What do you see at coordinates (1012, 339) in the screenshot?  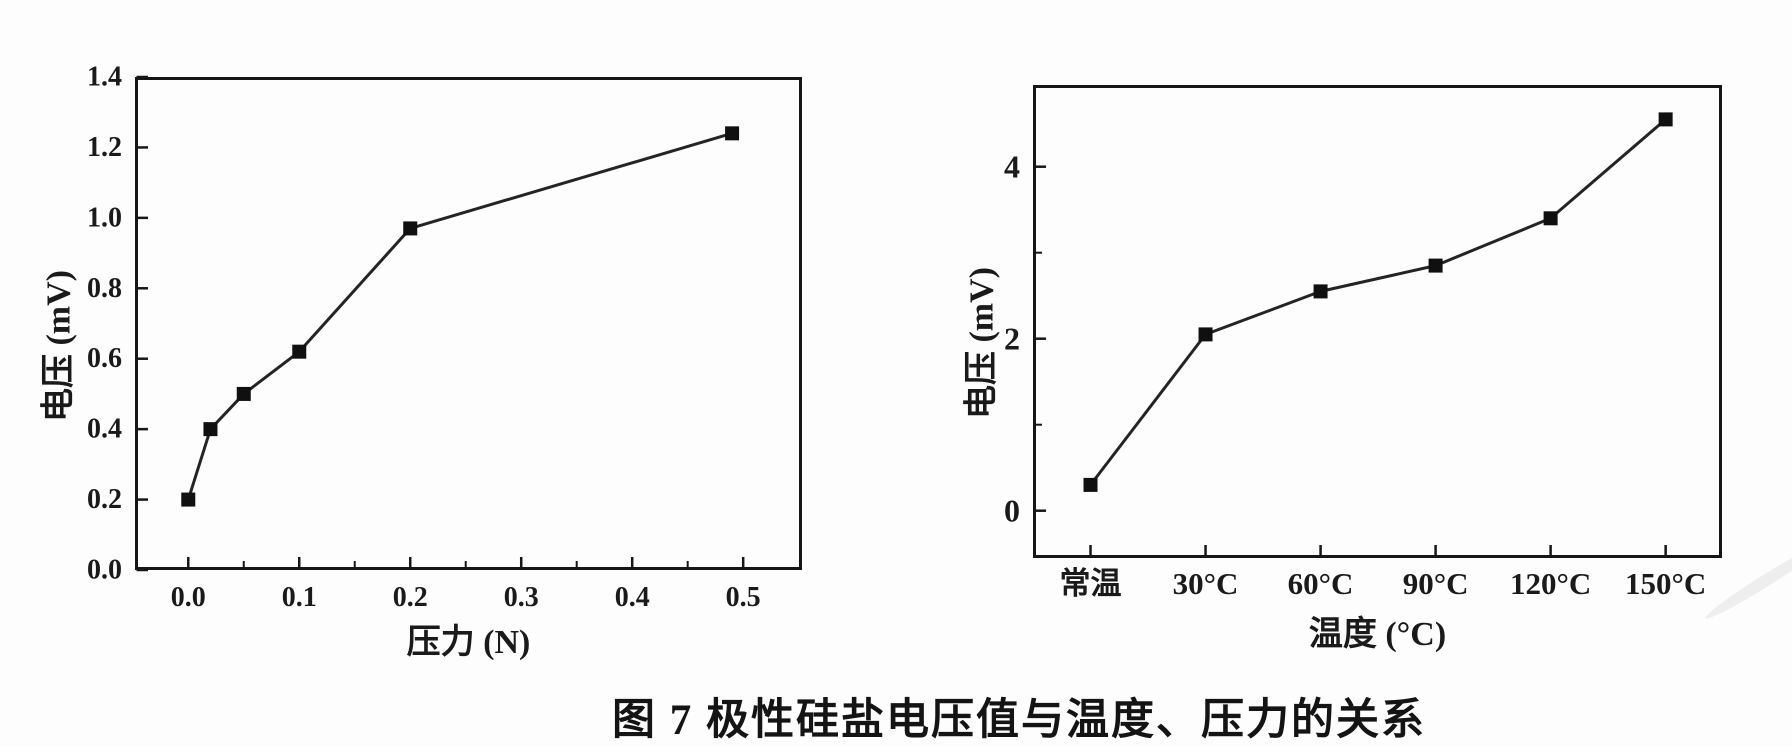 I see `y-tick-label: 2` at bounding box center [1012, 339].